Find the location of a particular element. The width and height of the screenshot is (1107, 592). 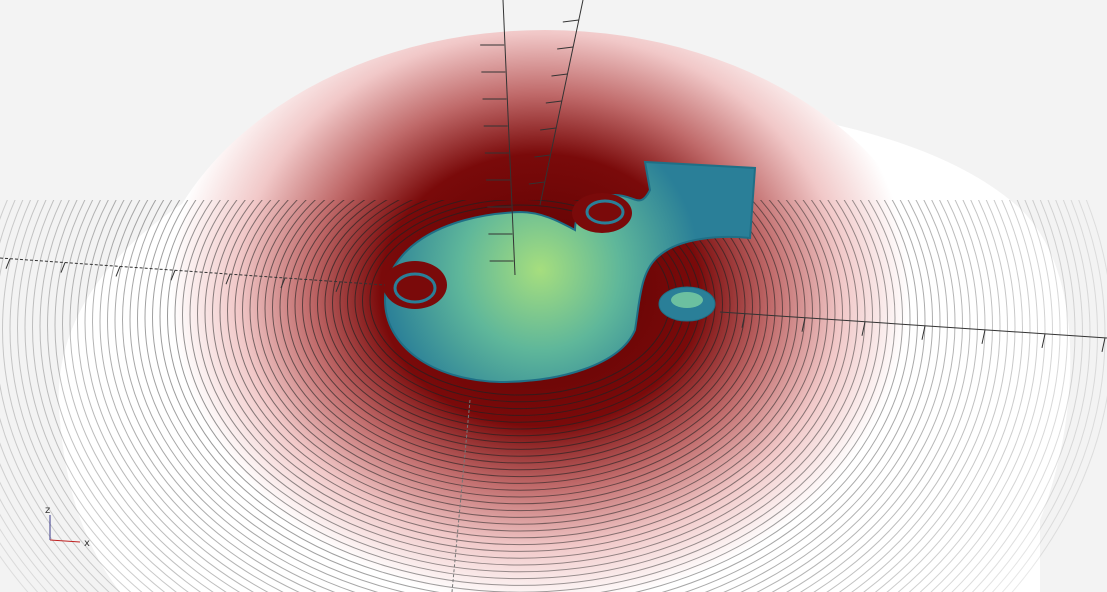

axis-gizmo: z x is located at coordinates (67, 527).